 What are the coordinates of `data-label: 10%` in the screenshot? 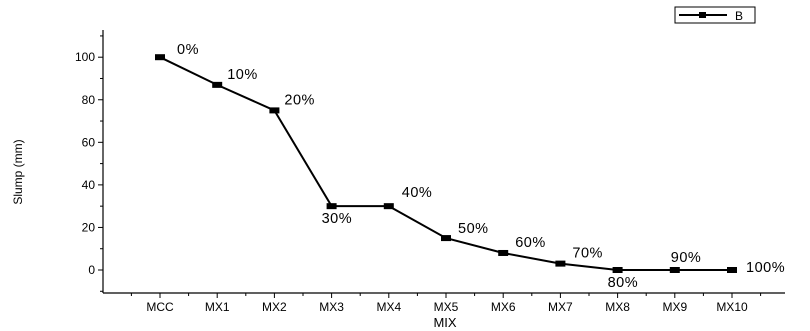 It's located at (242, 75).